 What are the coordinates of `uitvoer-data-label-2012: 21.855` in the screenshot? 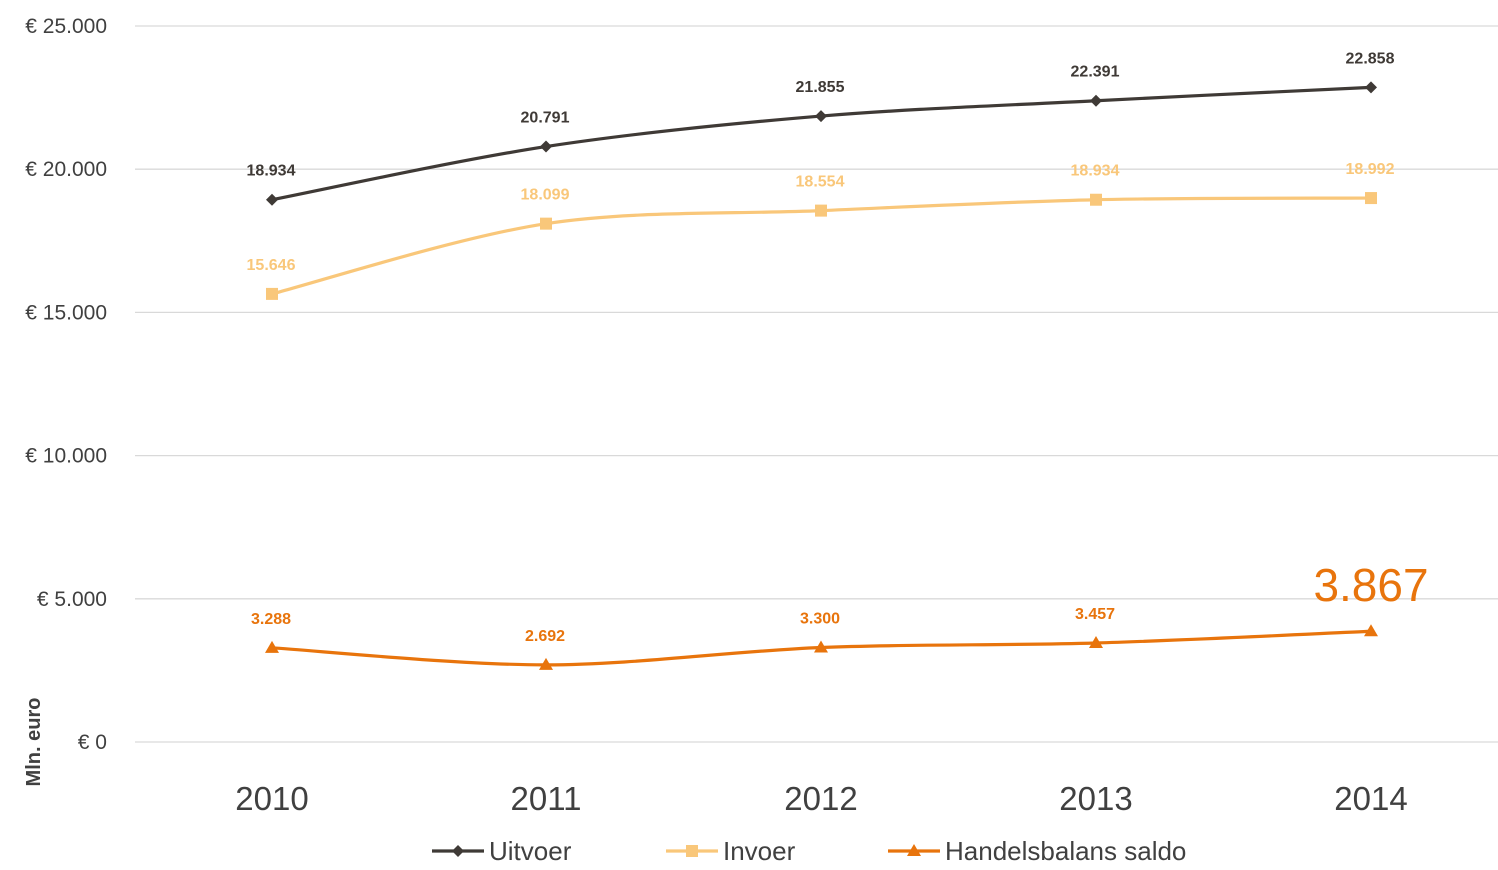 It's located at (820, 87).